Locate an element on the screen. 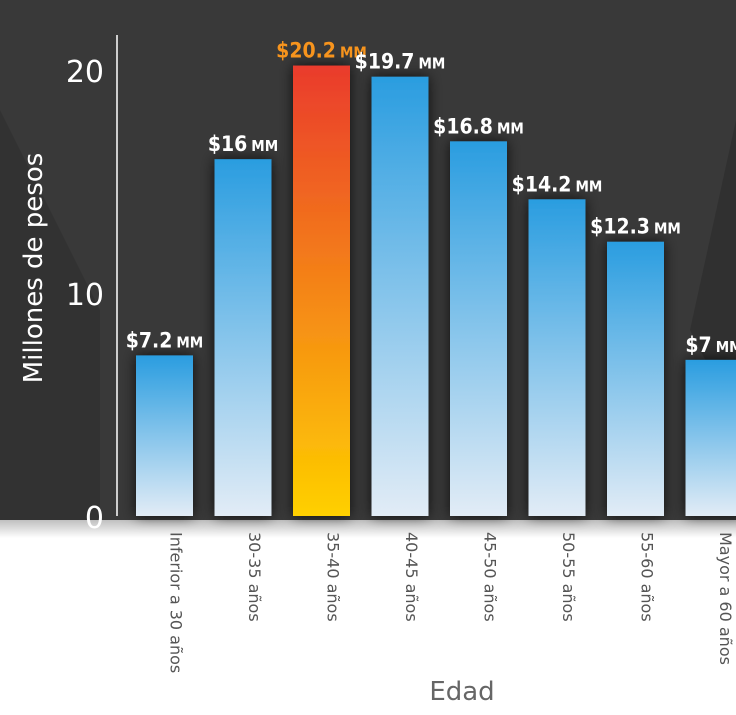 The image size is (736, 715). bar-value-label: $16 MM is located at coordinates (243, 144).